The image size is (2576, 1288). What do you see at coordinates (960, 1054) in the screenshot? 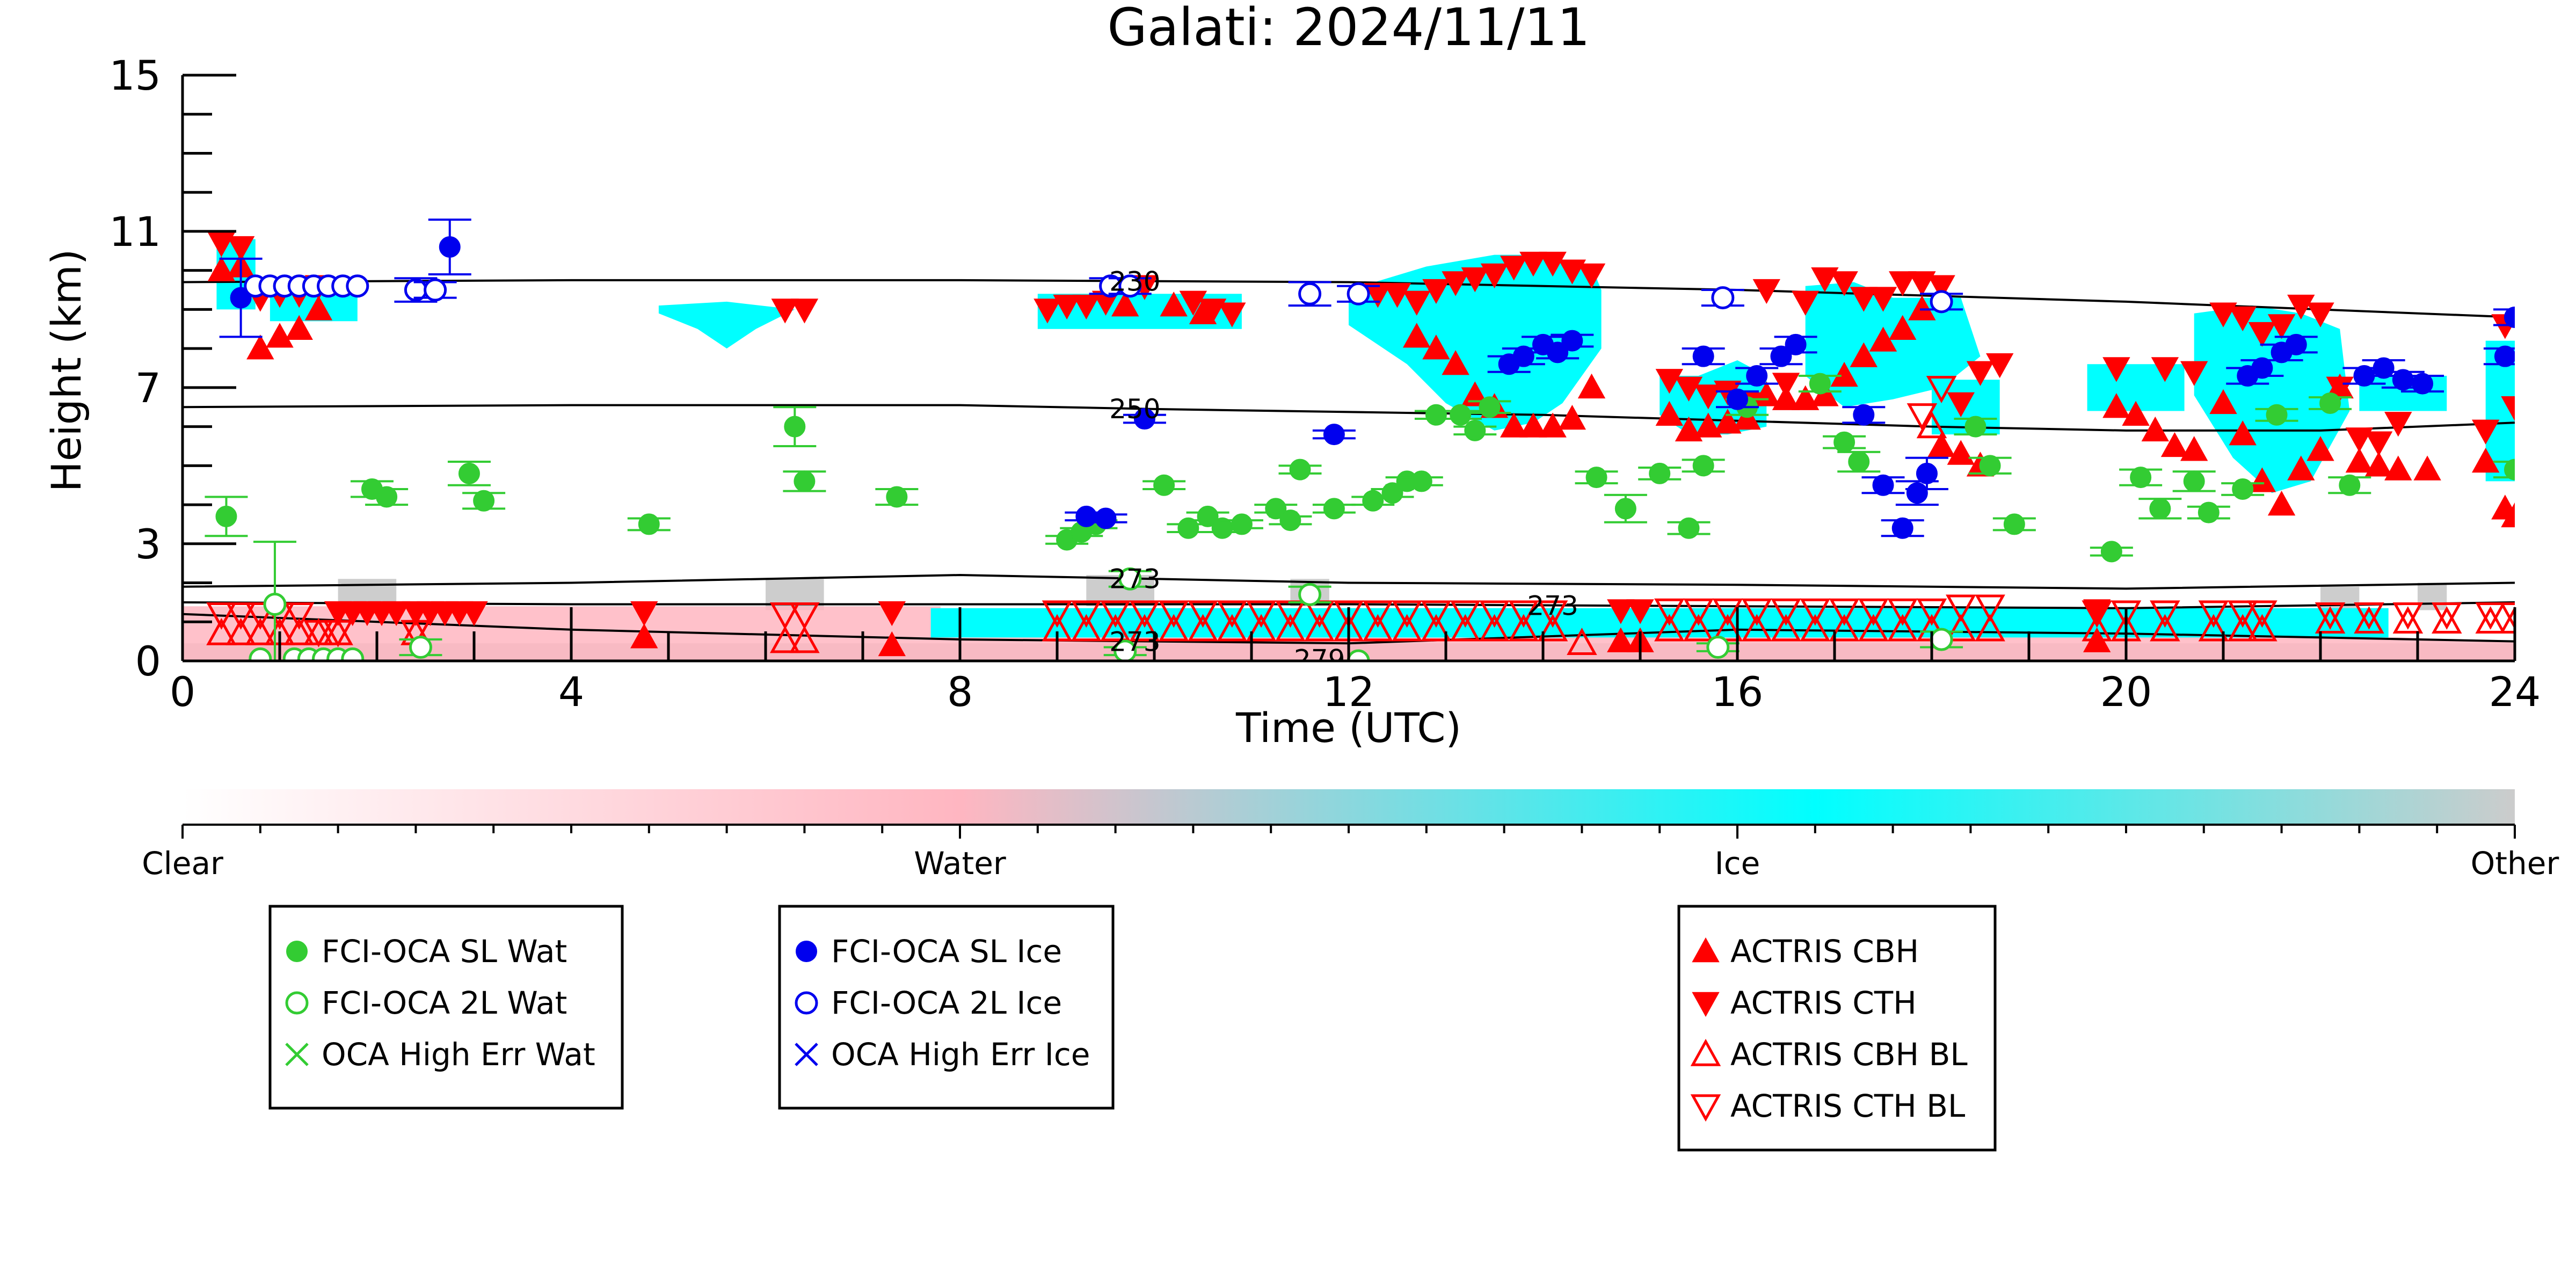
I see `legend-label: OCA High Err Ice` at bounding box center [960, 1054].